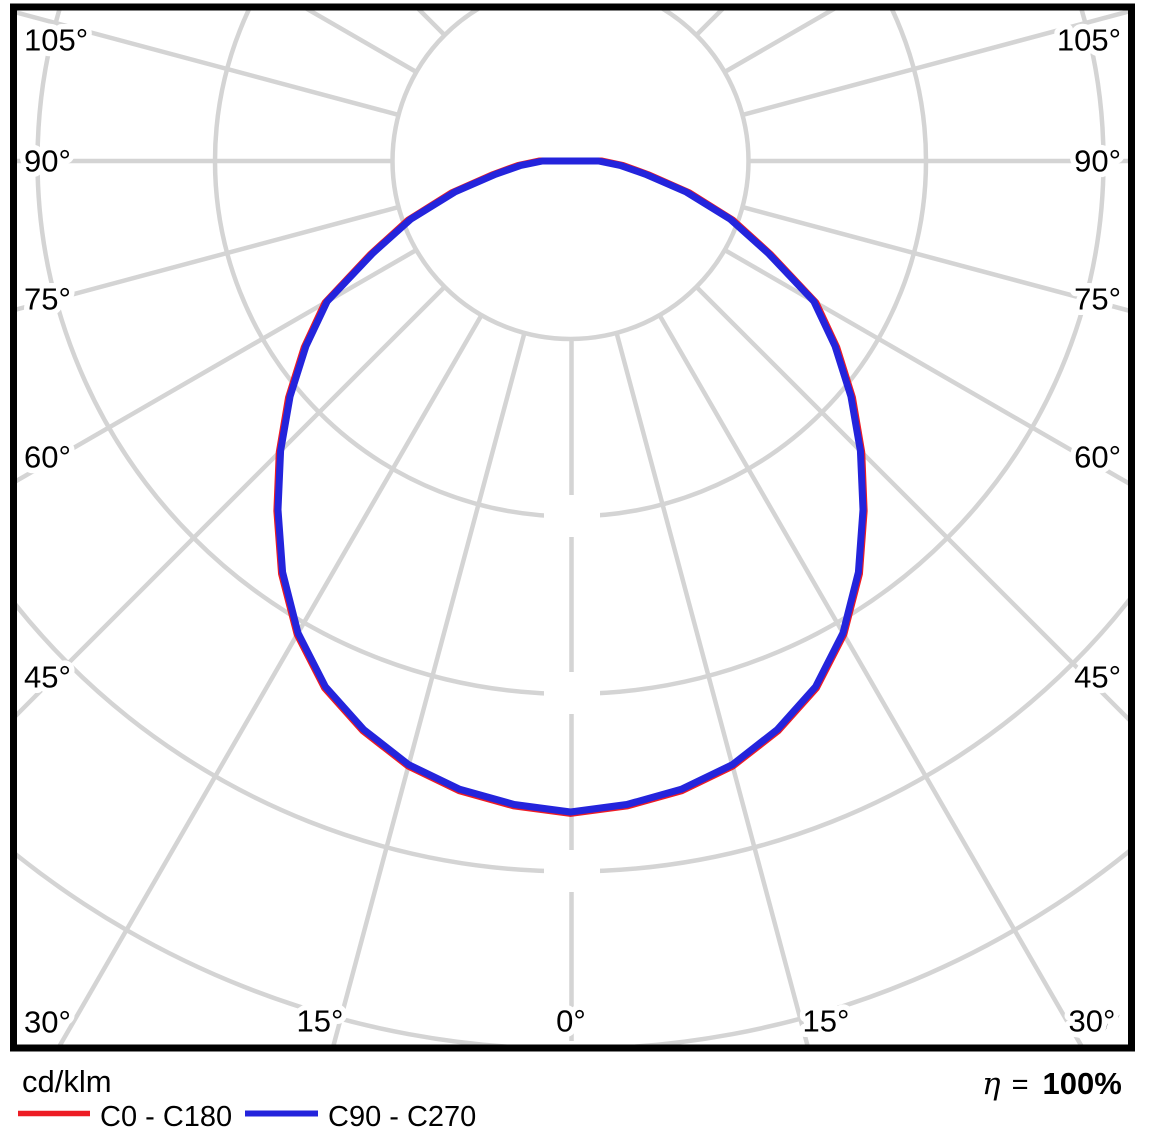  Describe the element at coordinates (166, 1117) in the screenshot. I see `legend-label-c0-c180: C0 - C180` at that location.